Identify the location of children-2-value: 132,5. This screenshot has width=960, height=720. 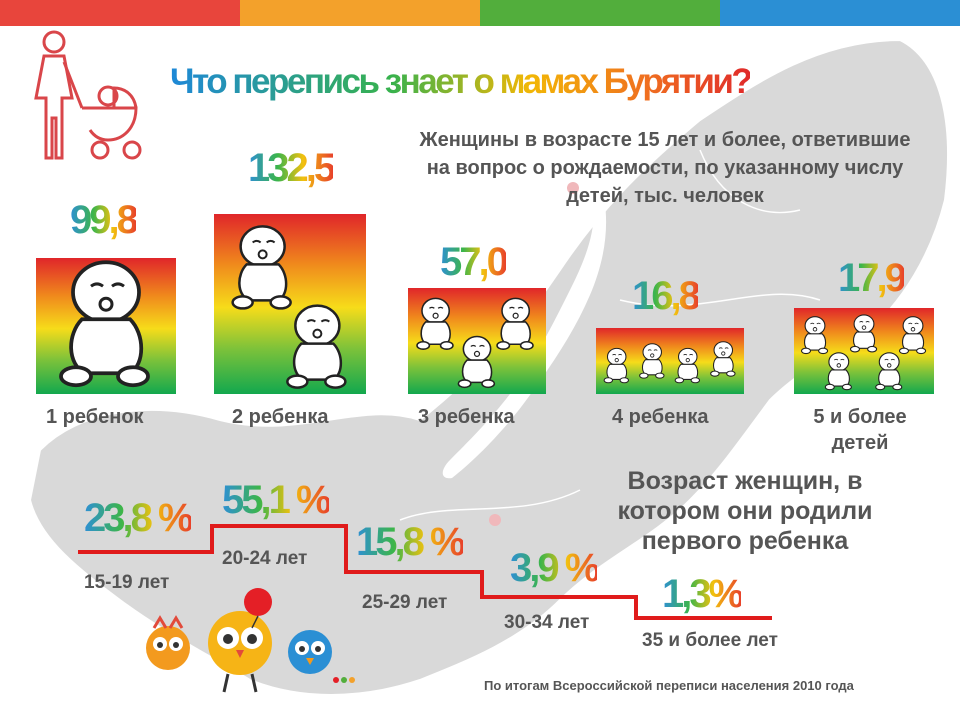
(292, 168).